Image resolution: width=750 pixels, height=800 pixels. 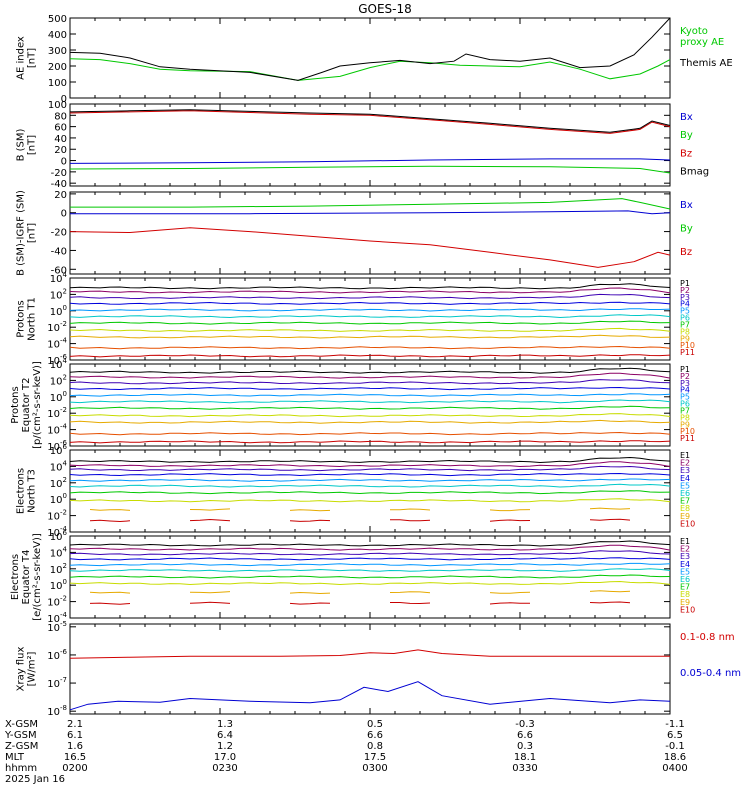 I want to click on legend-kyoto-proxy-ae: Kyoto proxy AE, so click(x=702, y=37).